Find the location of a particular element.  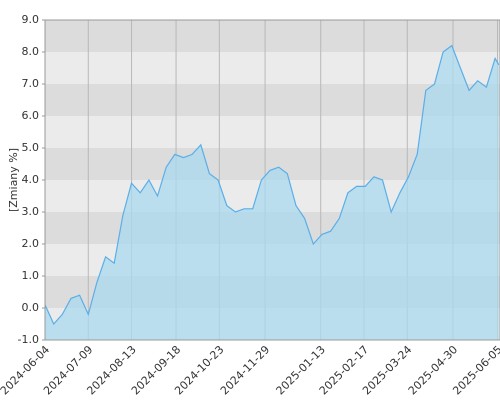

y-tick-label: 6.0 is located at coordinates (31, 115).